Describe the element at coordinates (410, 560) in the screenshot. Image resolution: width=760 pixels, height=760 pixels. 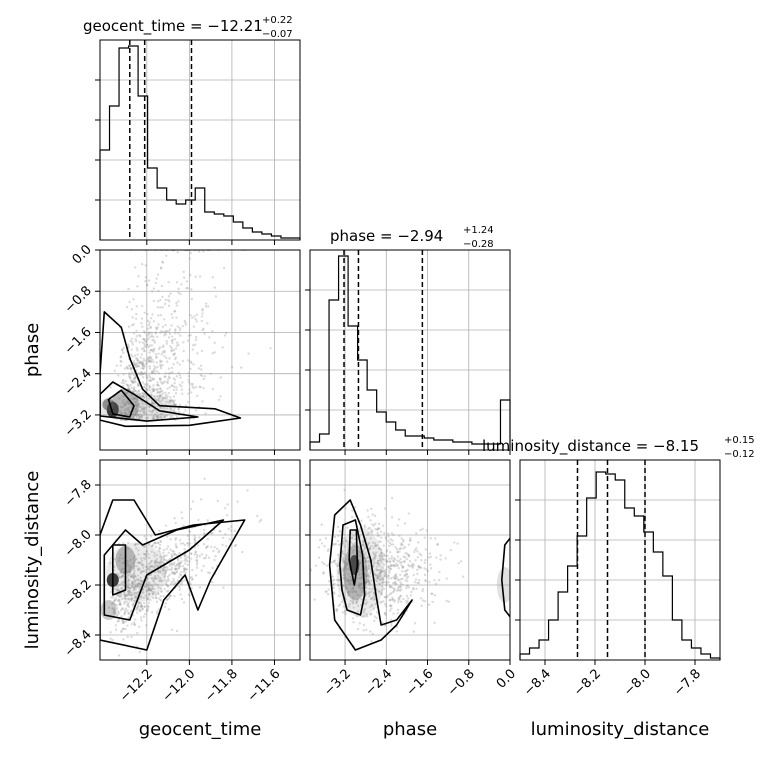
I see `density-frame` at that location.